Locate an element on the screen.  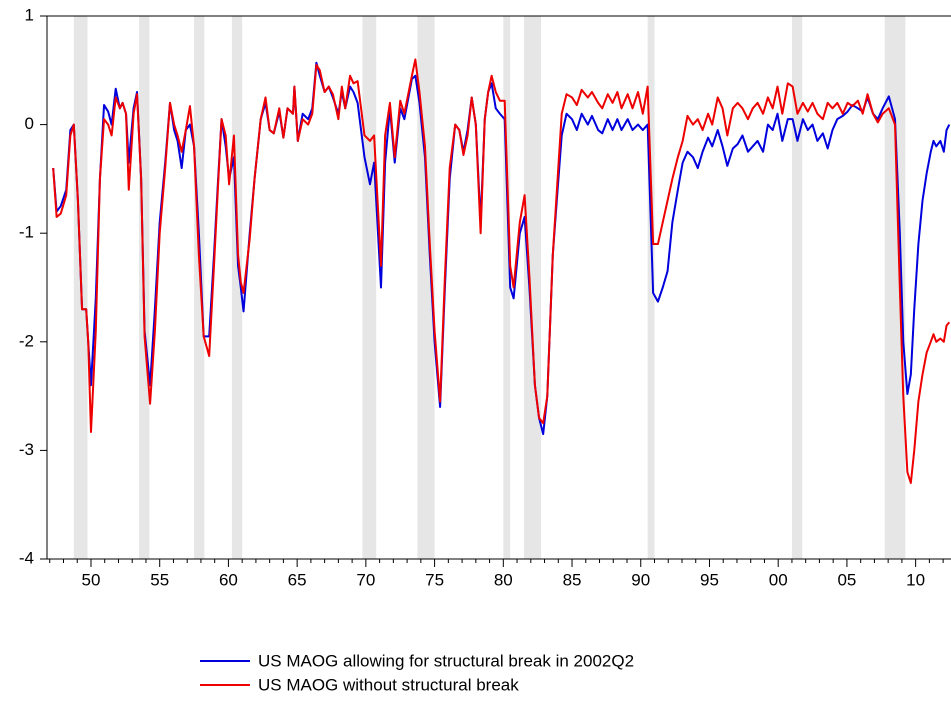
x-tick-label: 60 is located at coordinates (228, 579).